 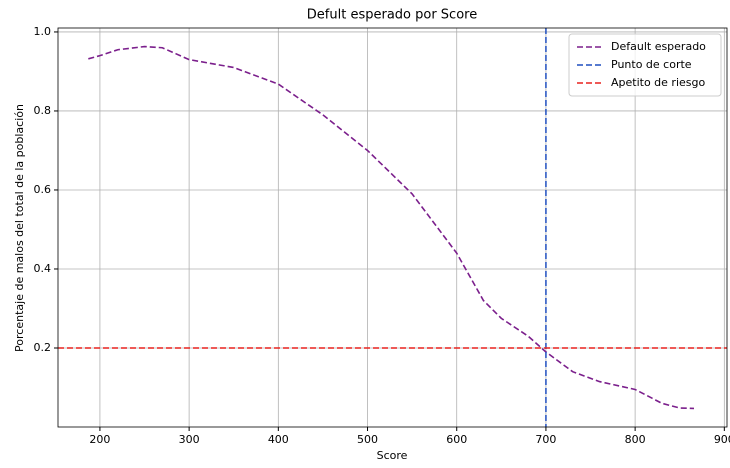 I want to click on x-tick-label: 700, so click(x=545, y=439).